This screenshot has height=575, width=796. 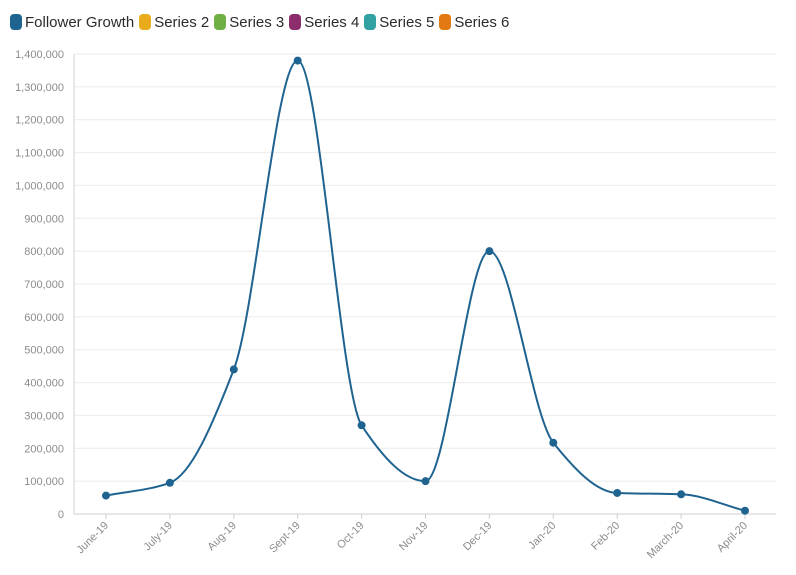 I want to click on x-tick-label: June-19, so click(x=93, y=538).